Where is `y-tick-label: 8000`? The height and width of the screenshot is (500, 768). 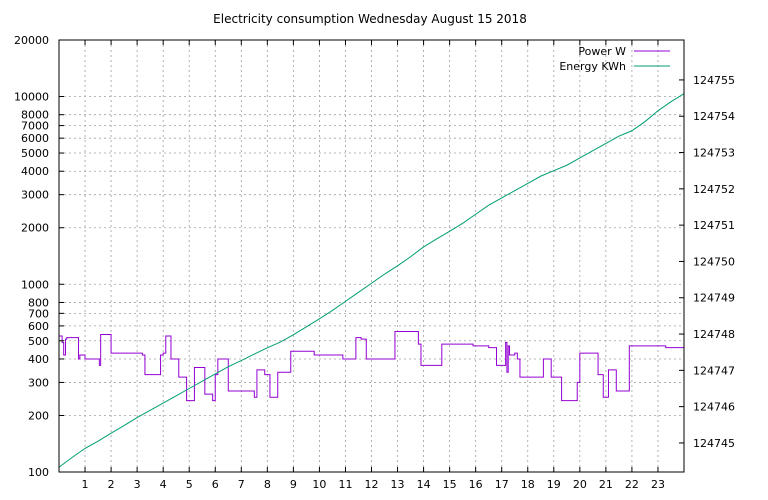
y-tick-label: 8000 is located at coordinates (35, 115).